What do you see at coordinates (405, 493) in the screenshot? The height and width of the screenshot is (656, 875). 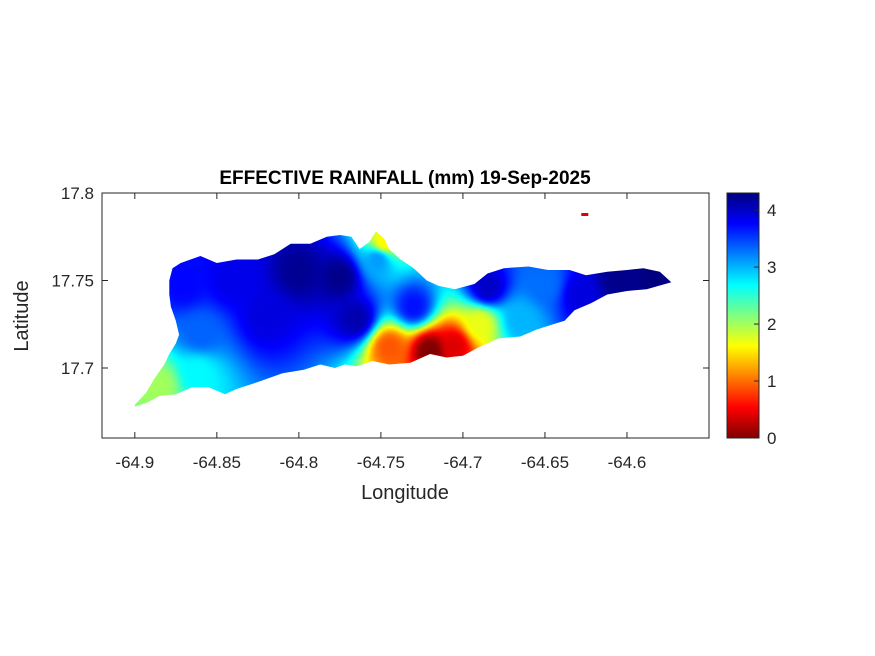 I see `x-axis-label: Longitude` at bounding box center [405, 493].